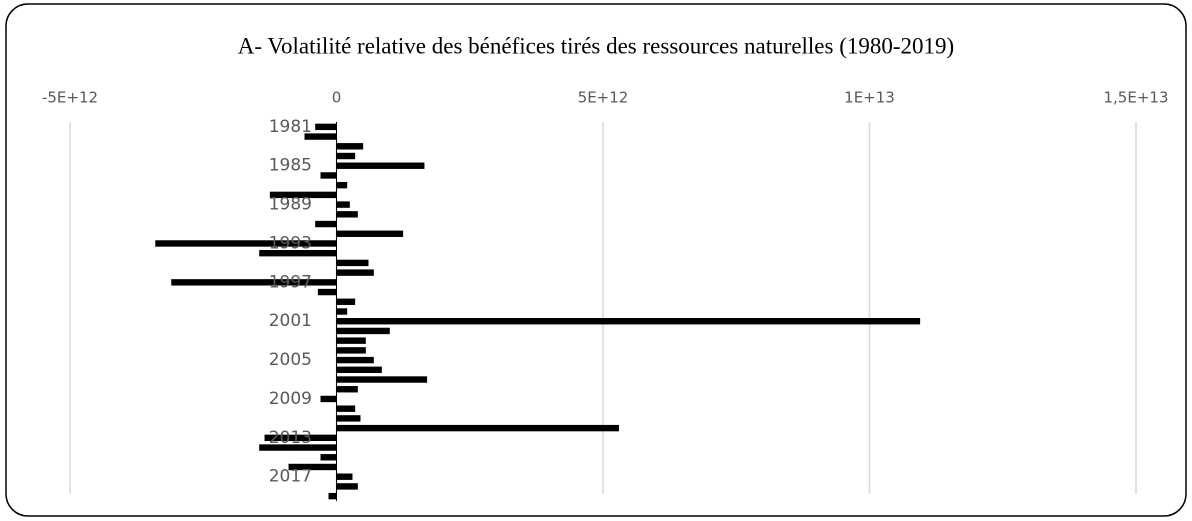  I want to click on y-tick-label: 1993, so click(290, 243).